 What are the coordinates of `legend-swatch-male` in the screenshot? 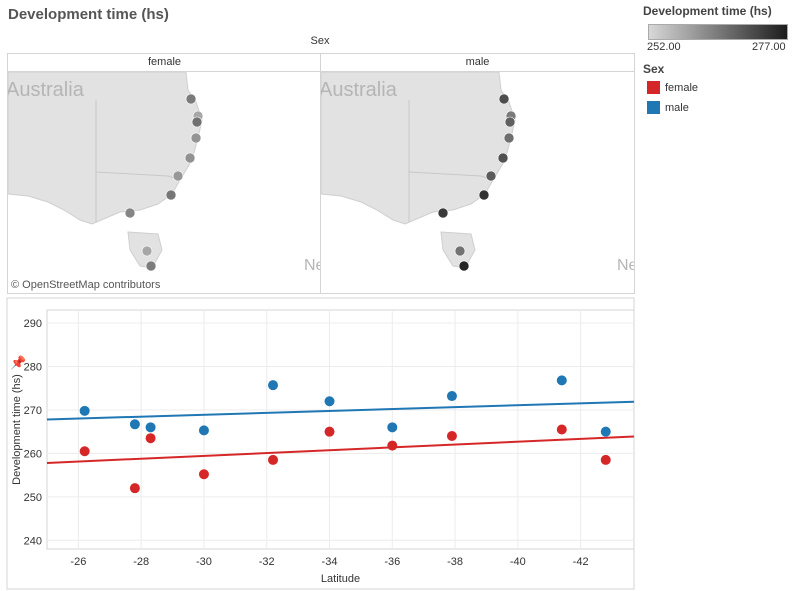 It's located at (653, 107).